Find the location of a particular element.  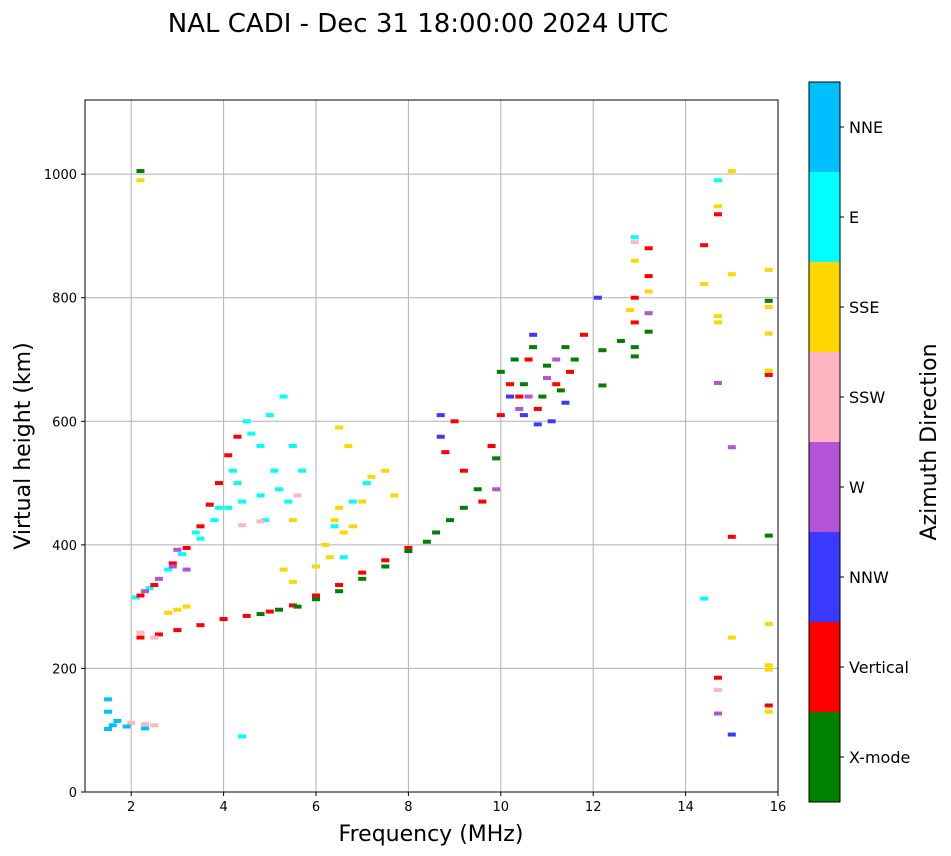

colorbar: X-mode Vertical NNW W SSW SSE E NNE is located at coordinates (859, 442).